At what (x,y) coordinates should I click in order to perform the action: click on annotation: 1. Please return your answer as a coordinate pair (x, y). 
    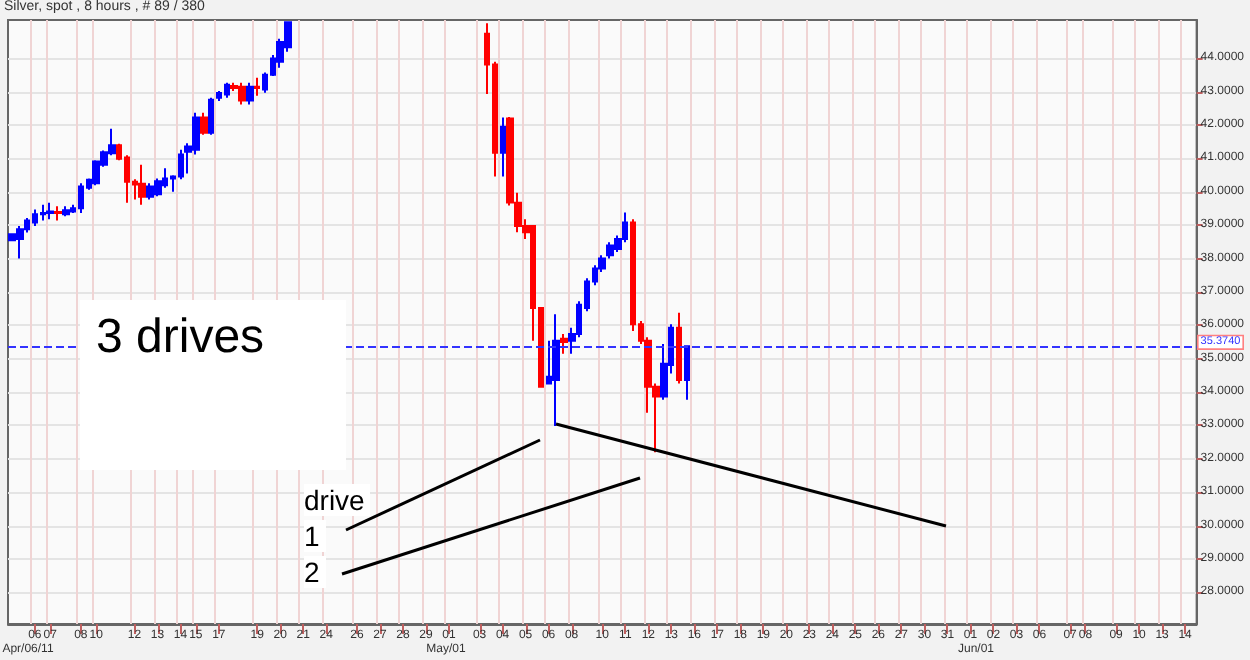
    Looking at the image, I should click on (315, 536).